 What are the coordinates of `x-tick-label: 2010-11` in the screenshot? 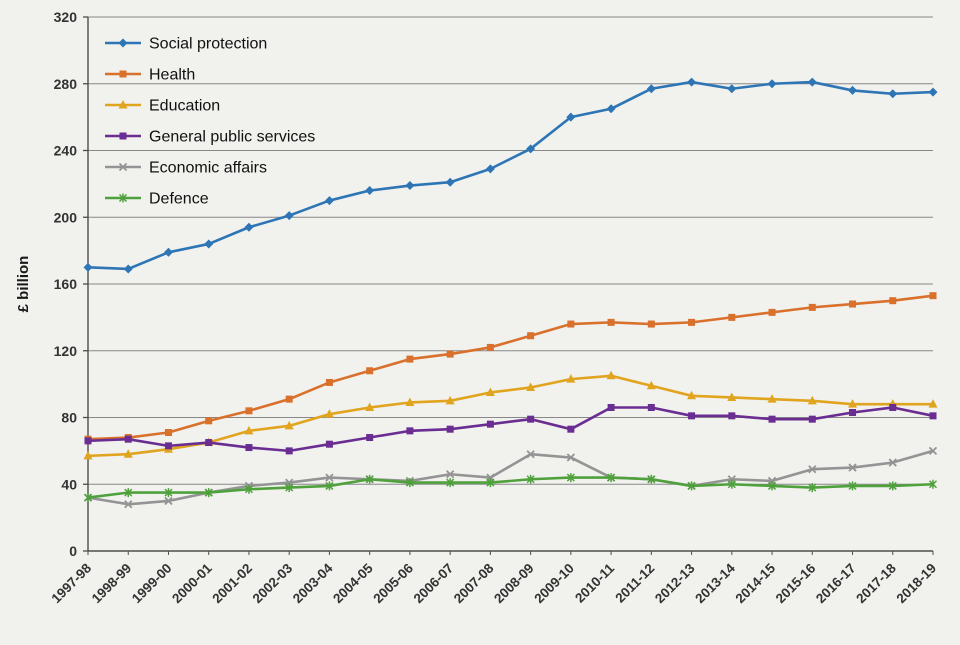 It's located at (594, 582).